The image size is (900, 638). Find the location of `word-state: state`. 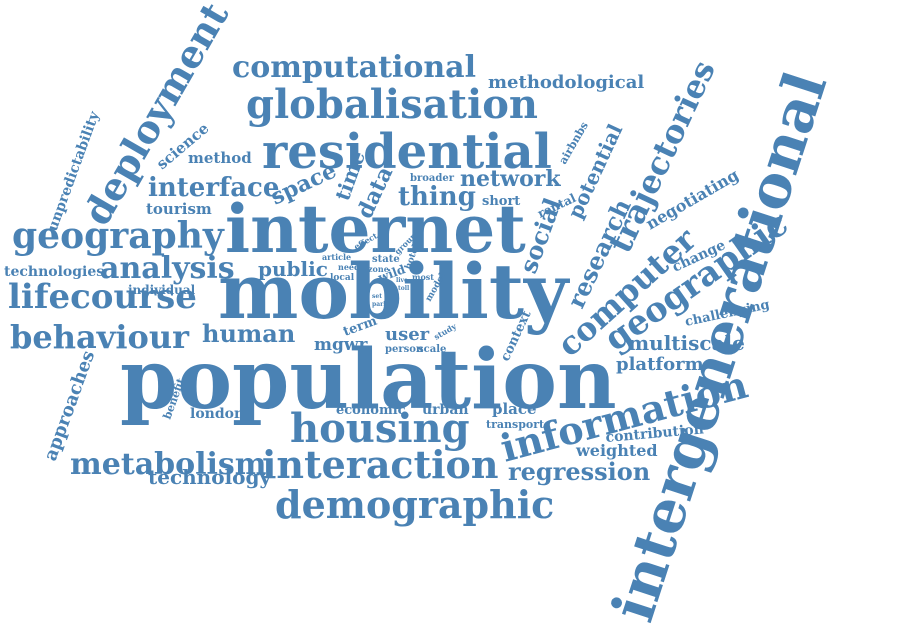

word-state: state is located at coordinates (386, 259).